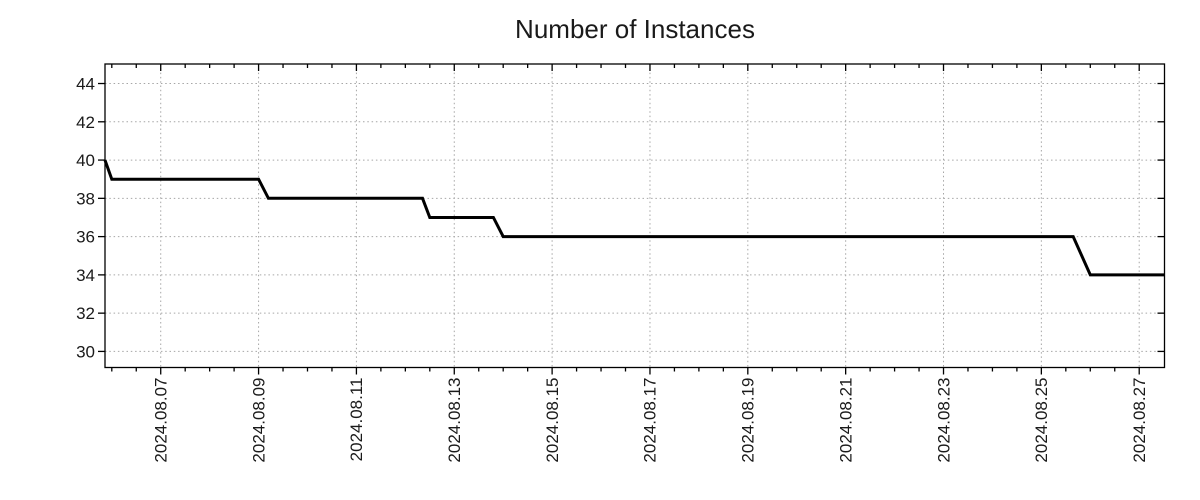  Describe the element at coordinates (1041, 420) in the screenshot. I see `x-tick-label: 2024.08.25` at that location.